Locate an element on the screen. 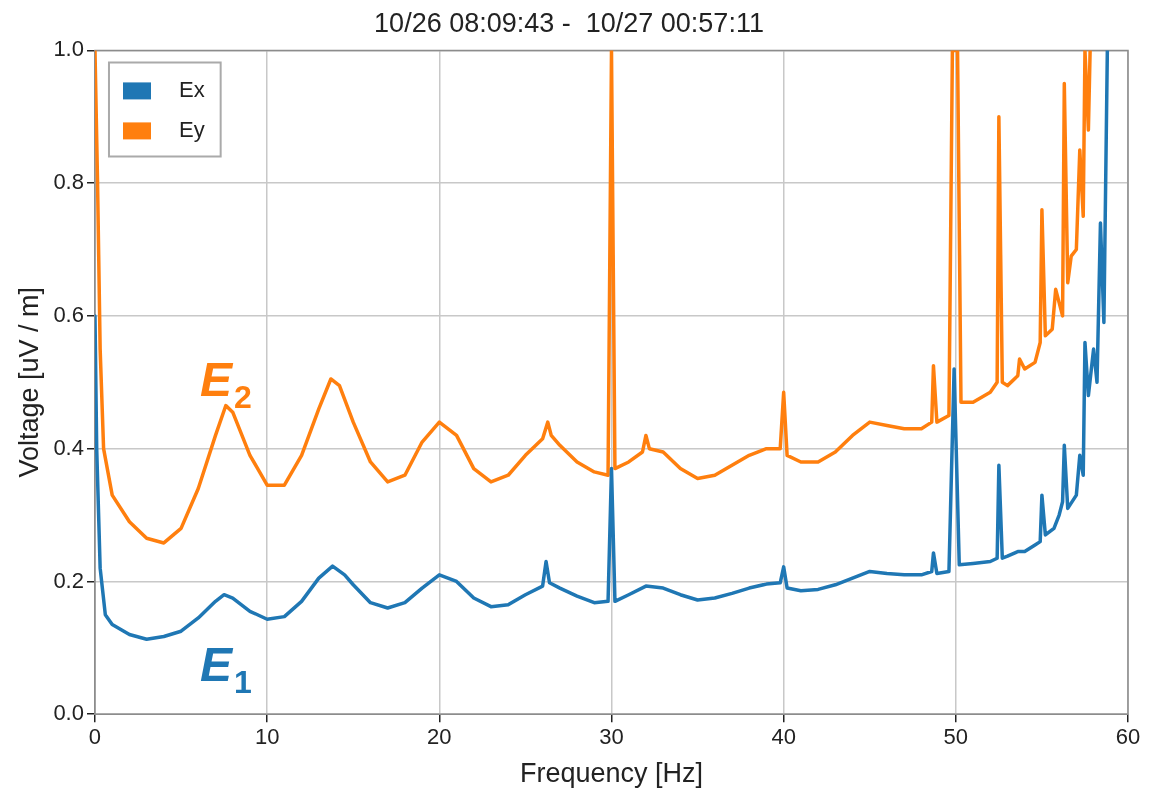  x-tick-label: 40 is located at coordinates (783, 737).